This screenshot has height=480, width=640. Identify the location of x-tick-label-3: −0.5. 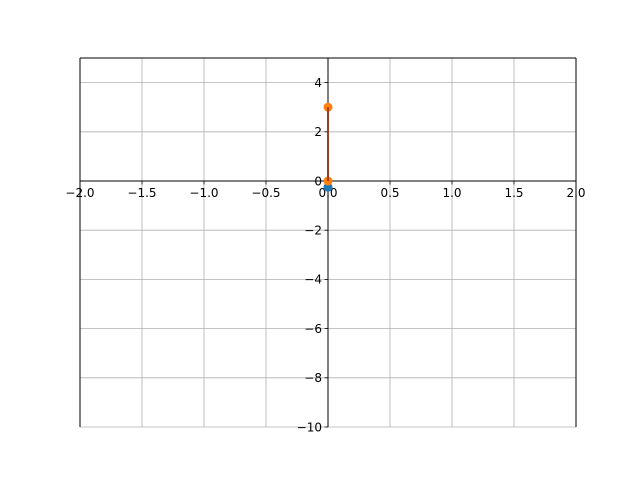
(265, 193).